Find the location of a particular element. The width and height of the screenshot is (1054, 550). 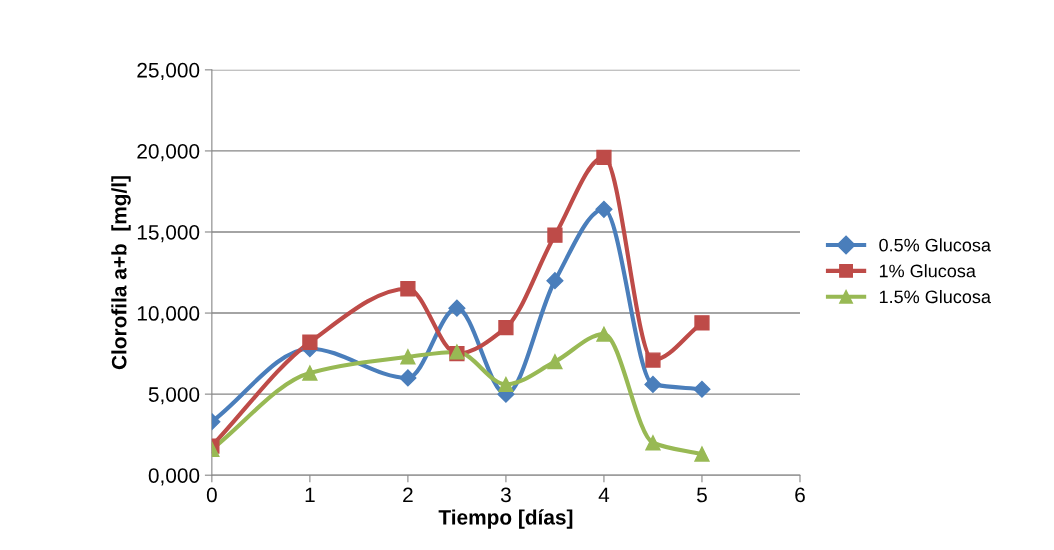

x-tick-label: 5 is located at coordinates (702, 495).